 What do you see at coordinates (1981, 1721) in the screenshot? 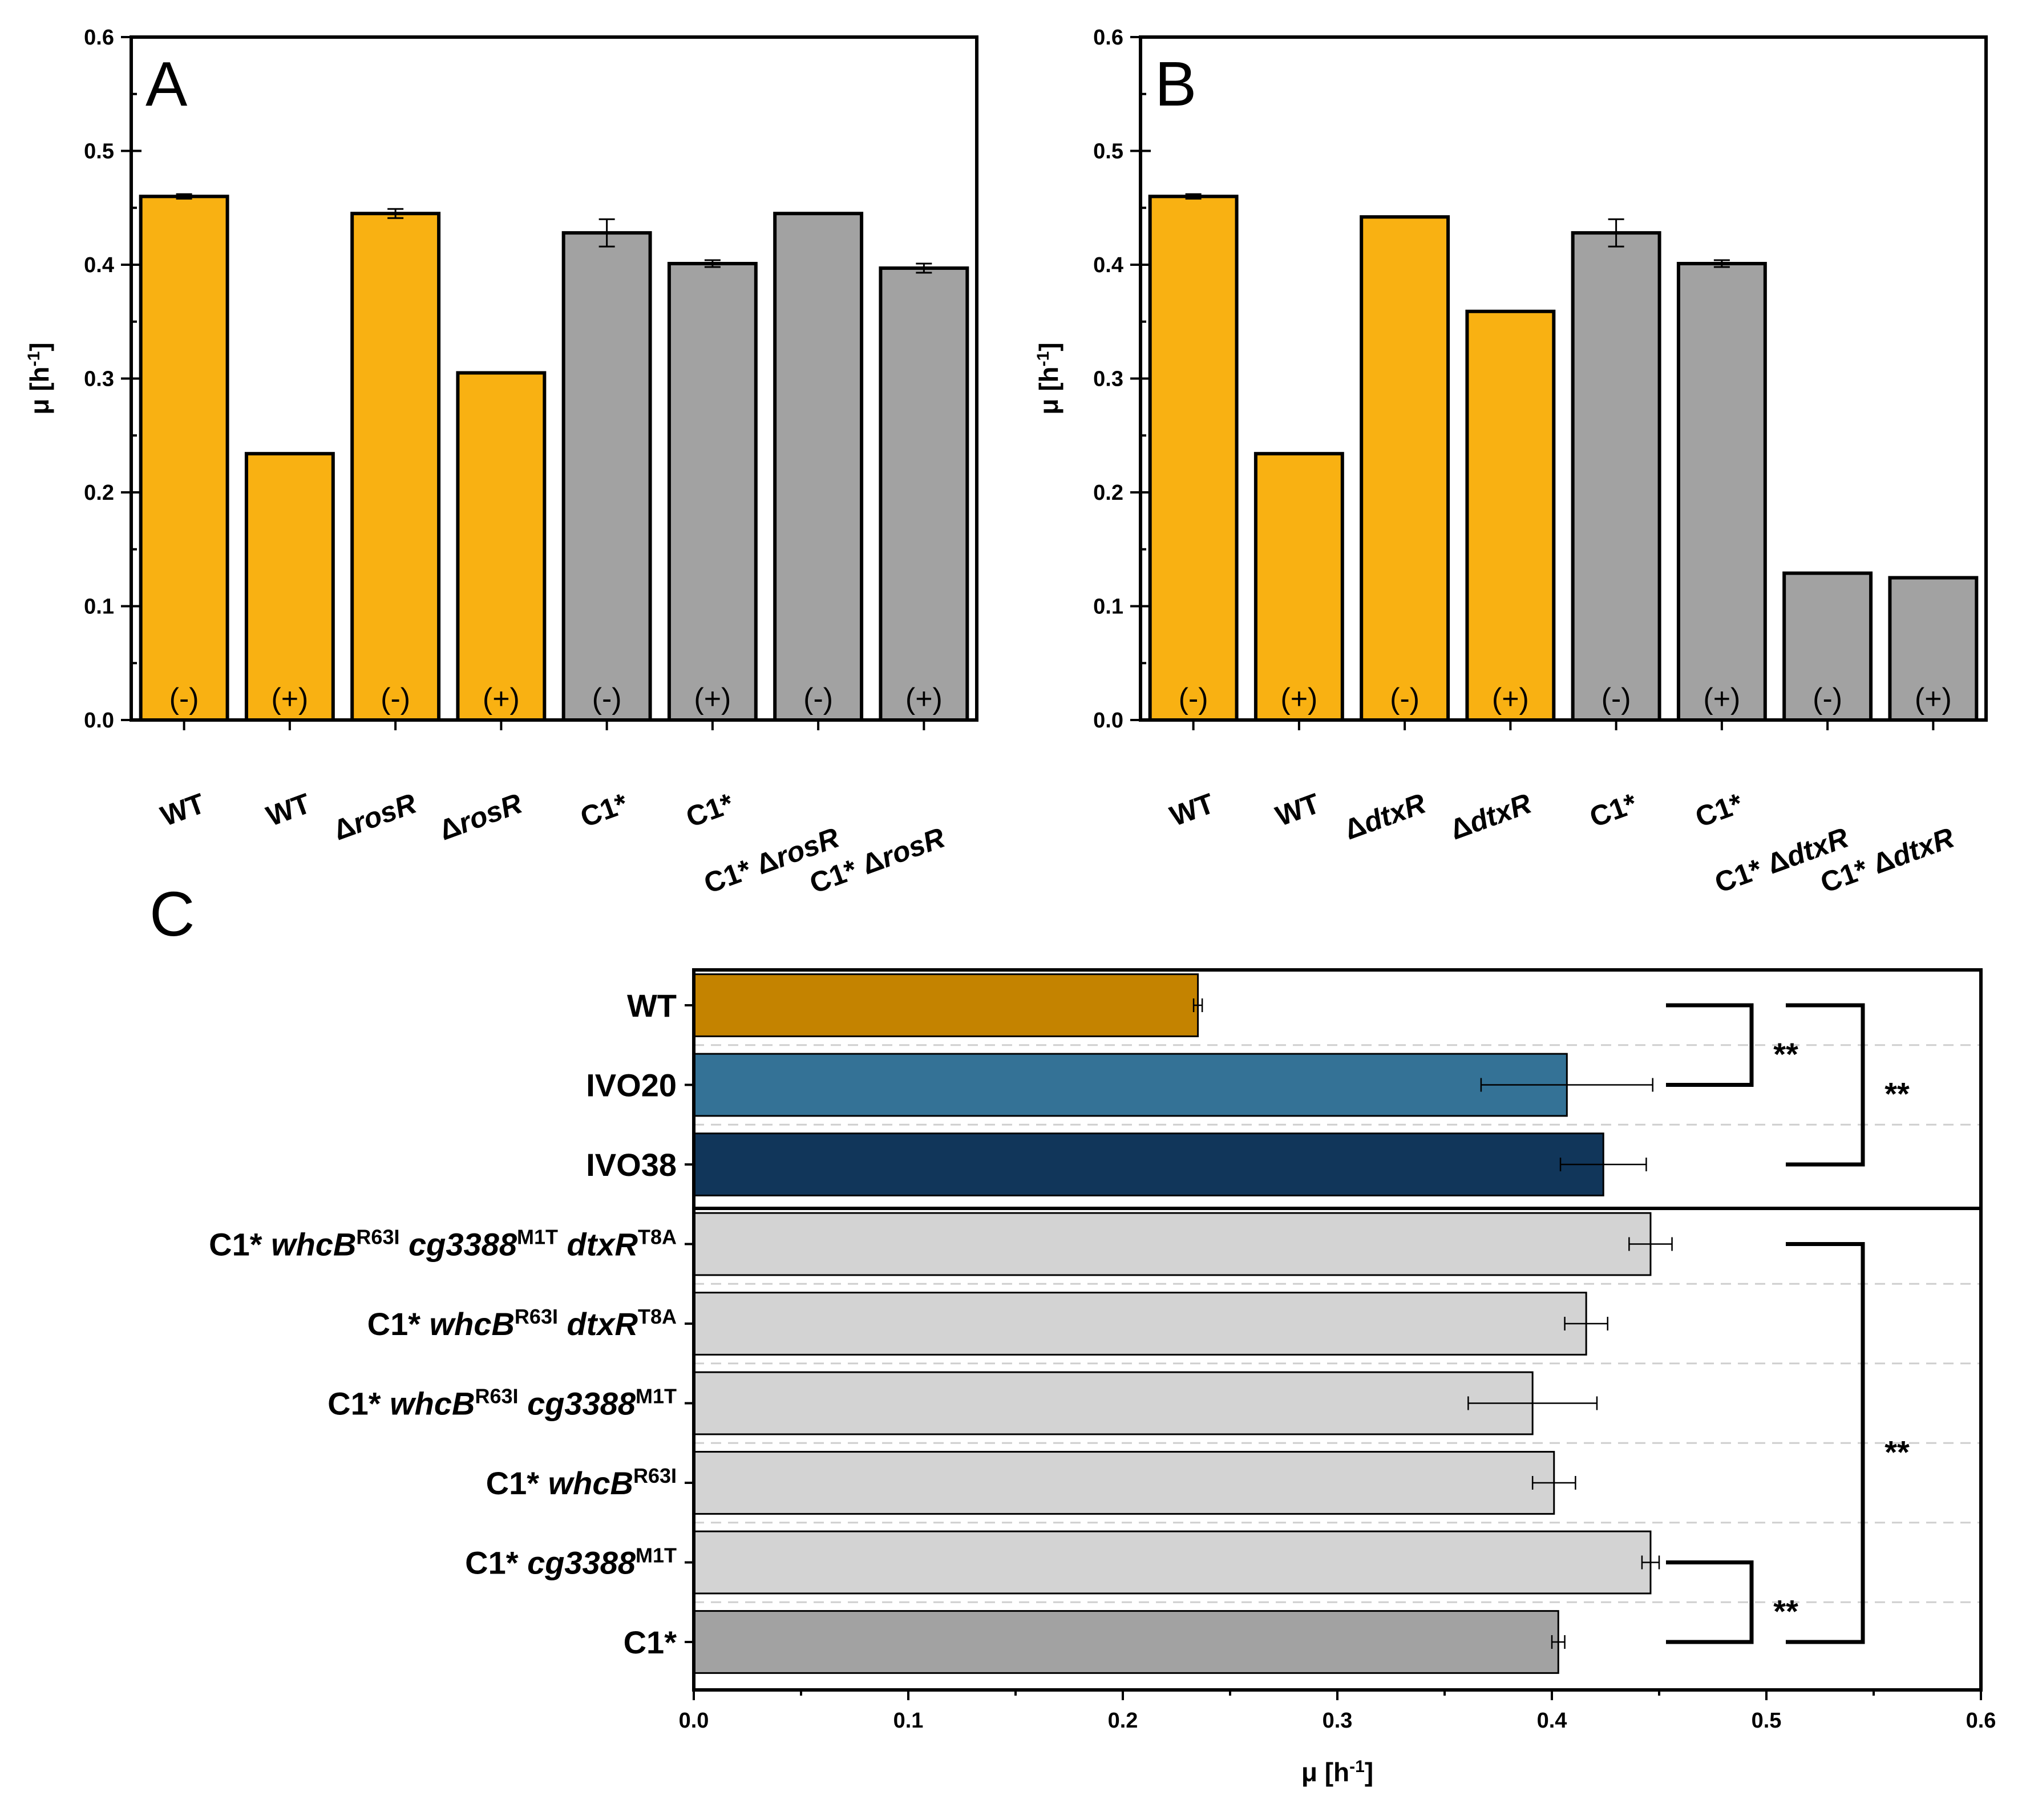
I see `x-tick-label: 0.6` at bounding box center [1981, 1721].